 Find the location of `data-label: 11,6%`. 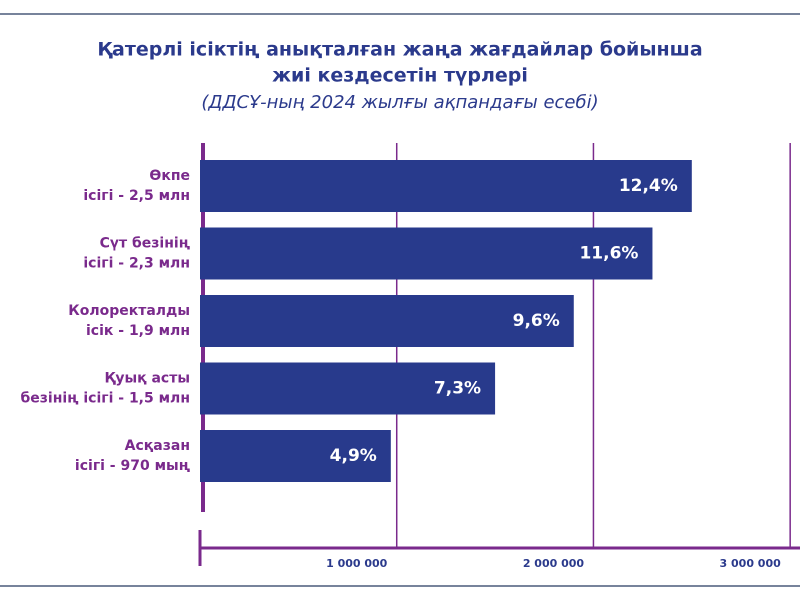

data-label: 11,6% is located at coordinates (608, 254).